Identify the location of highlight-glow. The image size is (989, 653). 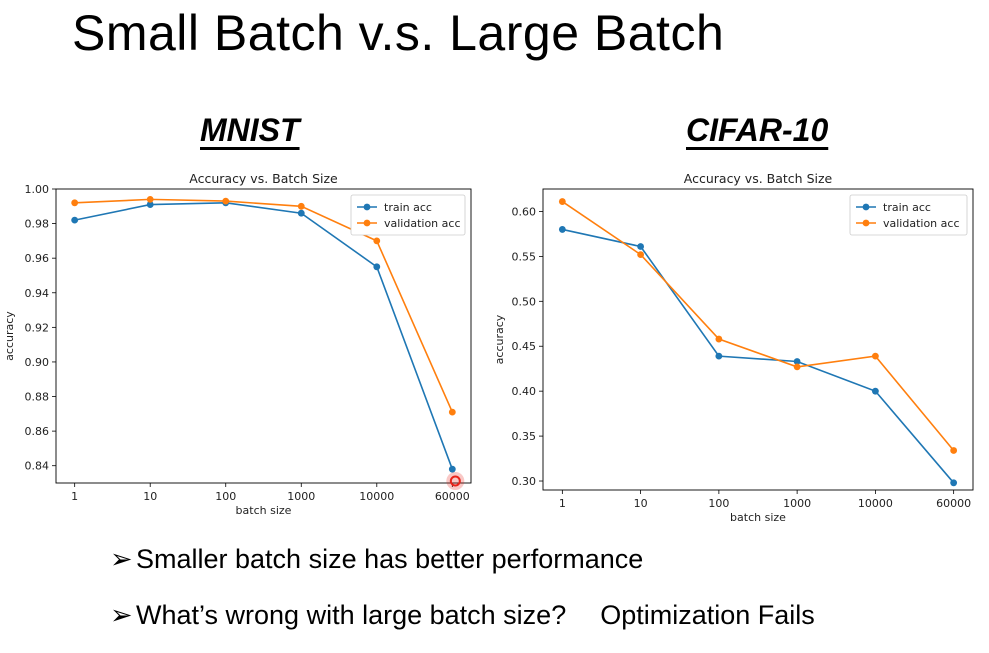
(455, 481).